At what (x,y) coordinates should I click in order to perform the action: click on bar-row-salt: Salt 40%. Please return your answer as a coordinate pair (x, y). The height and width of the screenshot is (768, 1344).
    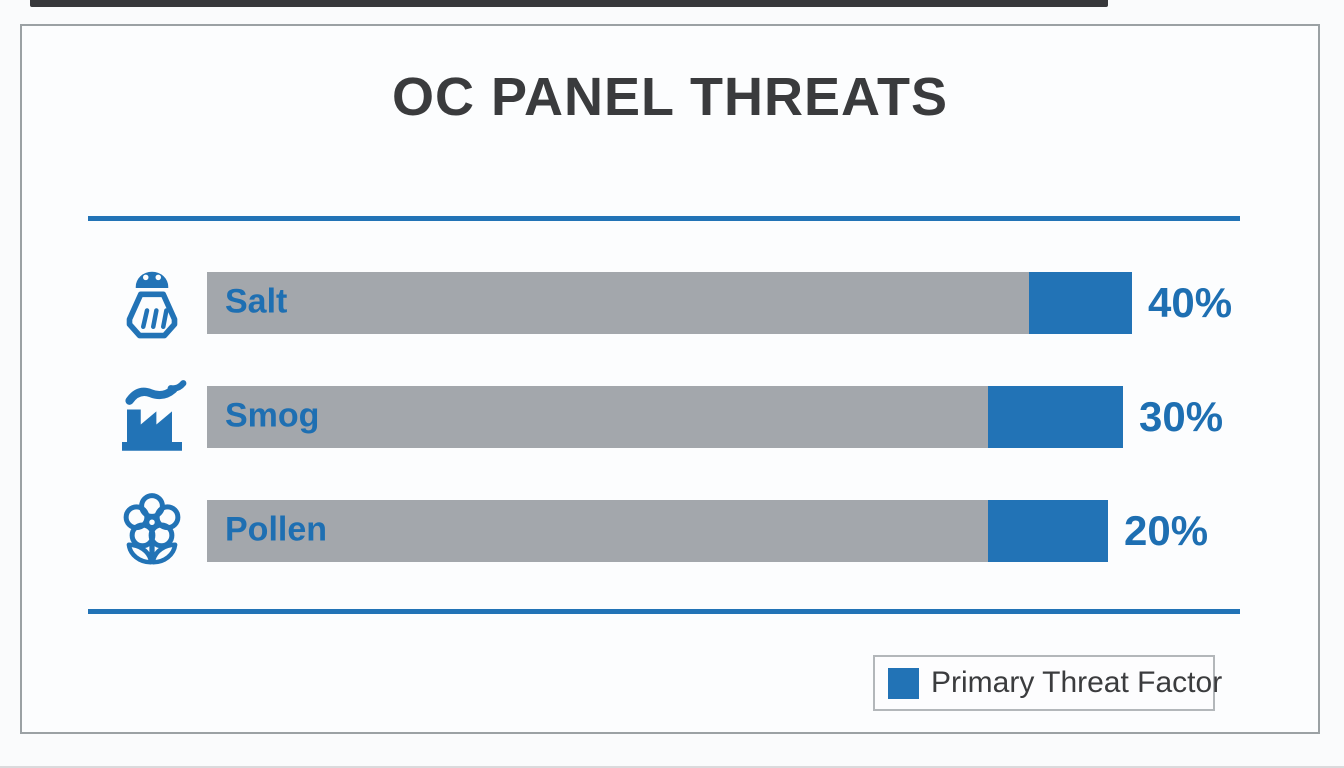
    Looking at the image, I should click on (672, 305).